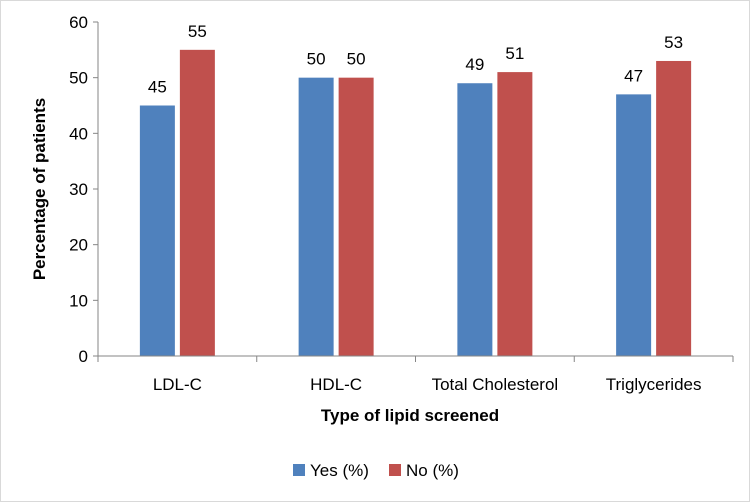 This screenshot has width=750, height=503. Describe the element at coordinates (474, 64) in the screenshot. I see `data-label-yes-2: 49` at that location.